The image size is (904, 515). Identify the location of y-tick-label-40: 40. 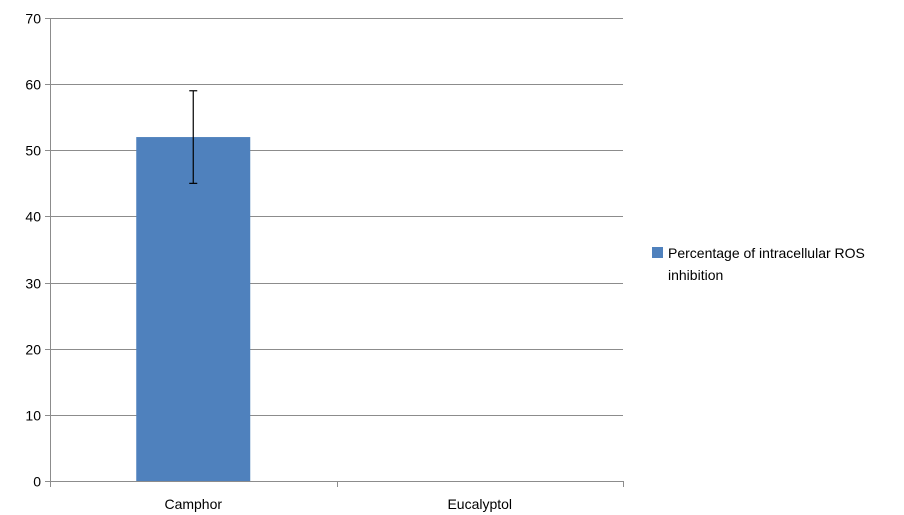
(33, 217).